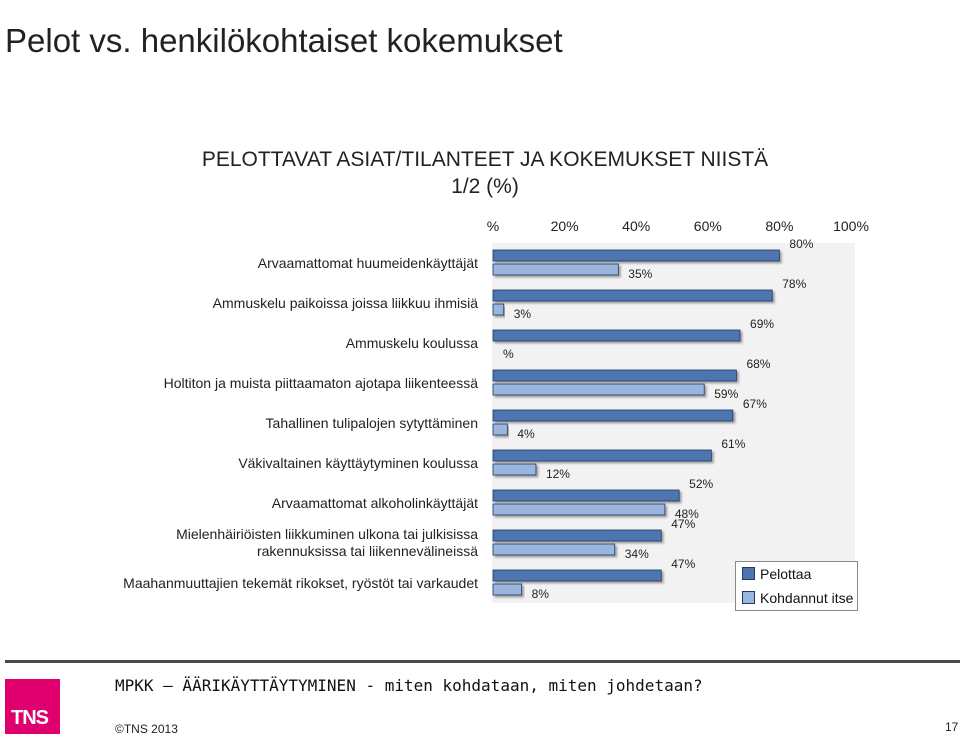 Image resolution: width=960 pixels, height=737 pixels. I want to click on legend-label-kohdannut-itse: Kohdannut itse, so click(807, 598).